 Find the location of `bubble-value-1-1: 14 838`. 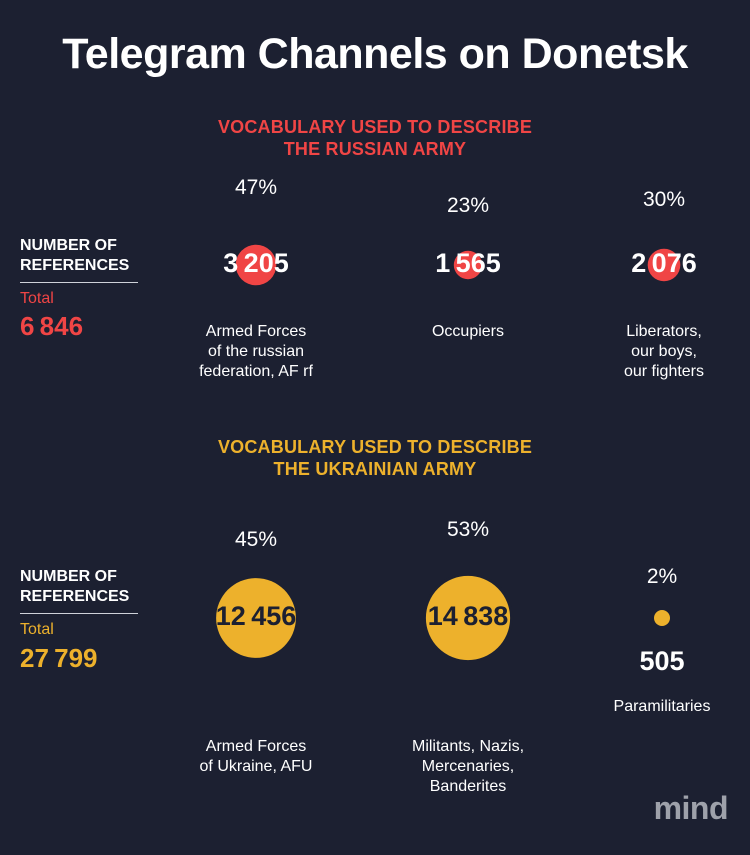

bubble-value-1-1: 14 838 is located at coordinates (468, 616).